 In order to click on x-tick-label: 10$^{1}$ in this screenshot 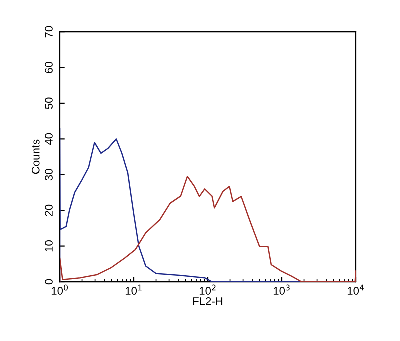, I will do `click(134, 289)`.